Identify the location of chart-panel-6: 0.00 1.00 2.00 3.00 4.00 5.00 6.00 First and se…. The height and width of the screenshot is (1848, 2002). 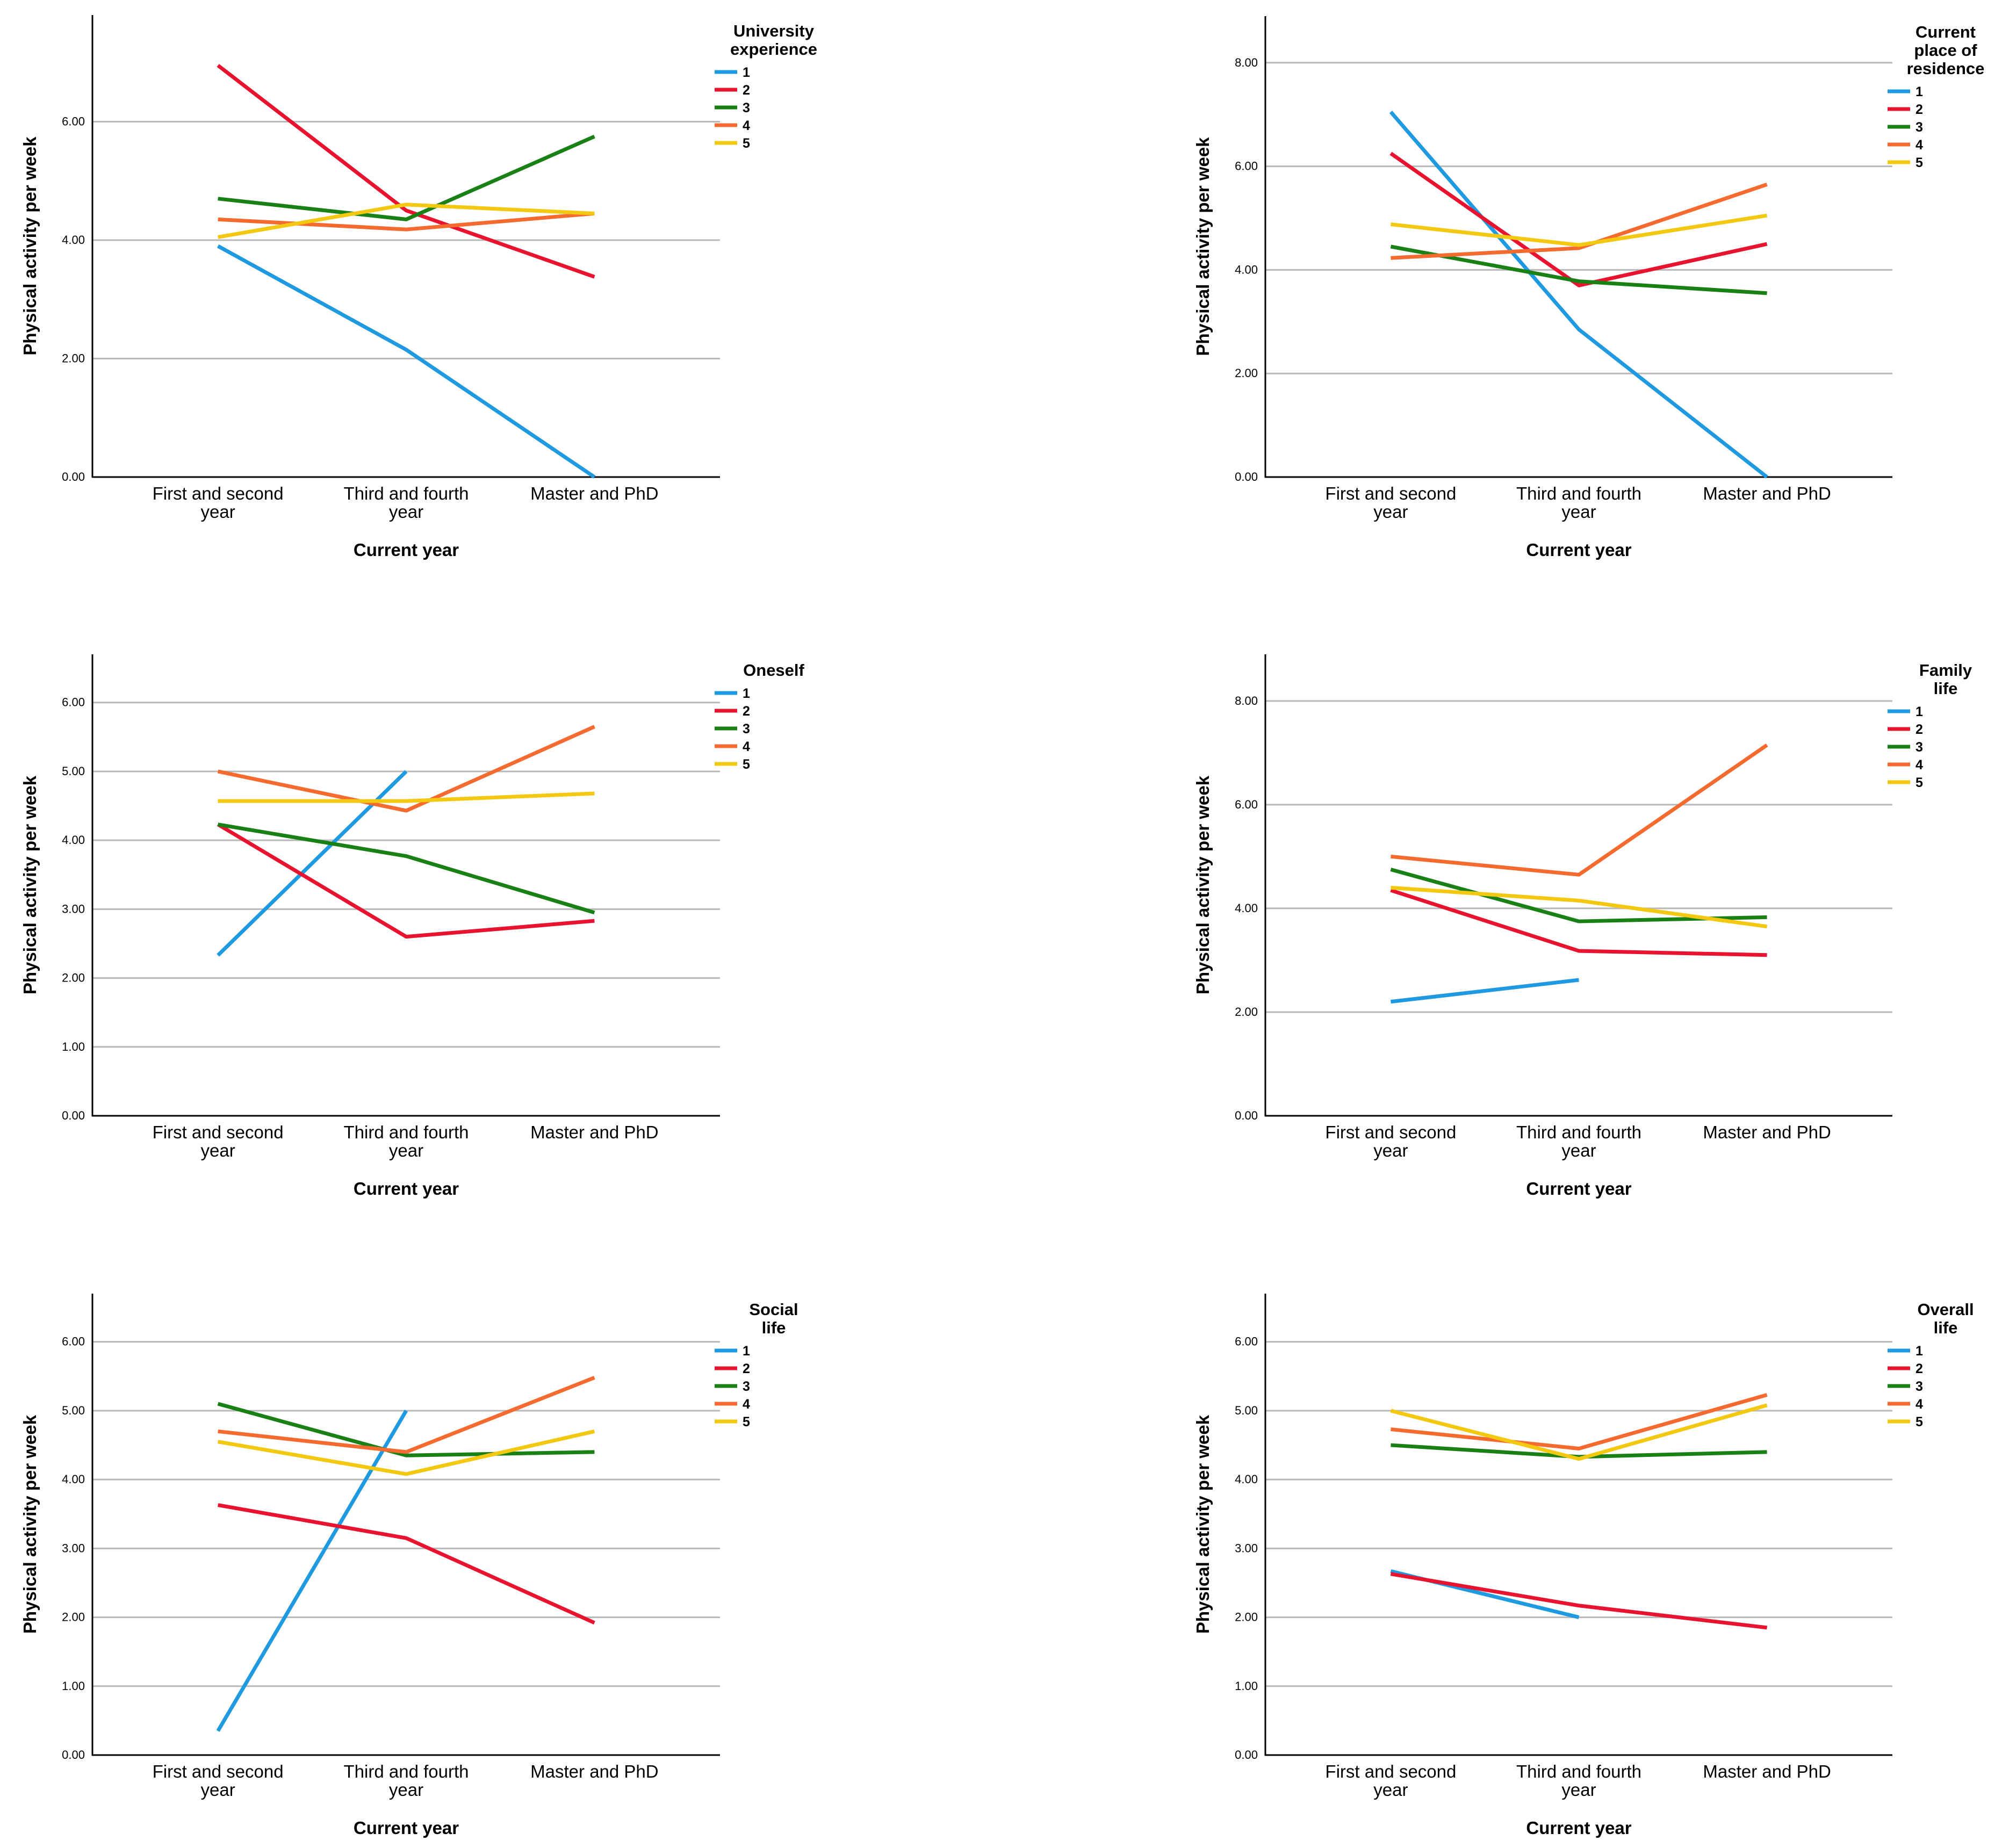
(1583, 1566).